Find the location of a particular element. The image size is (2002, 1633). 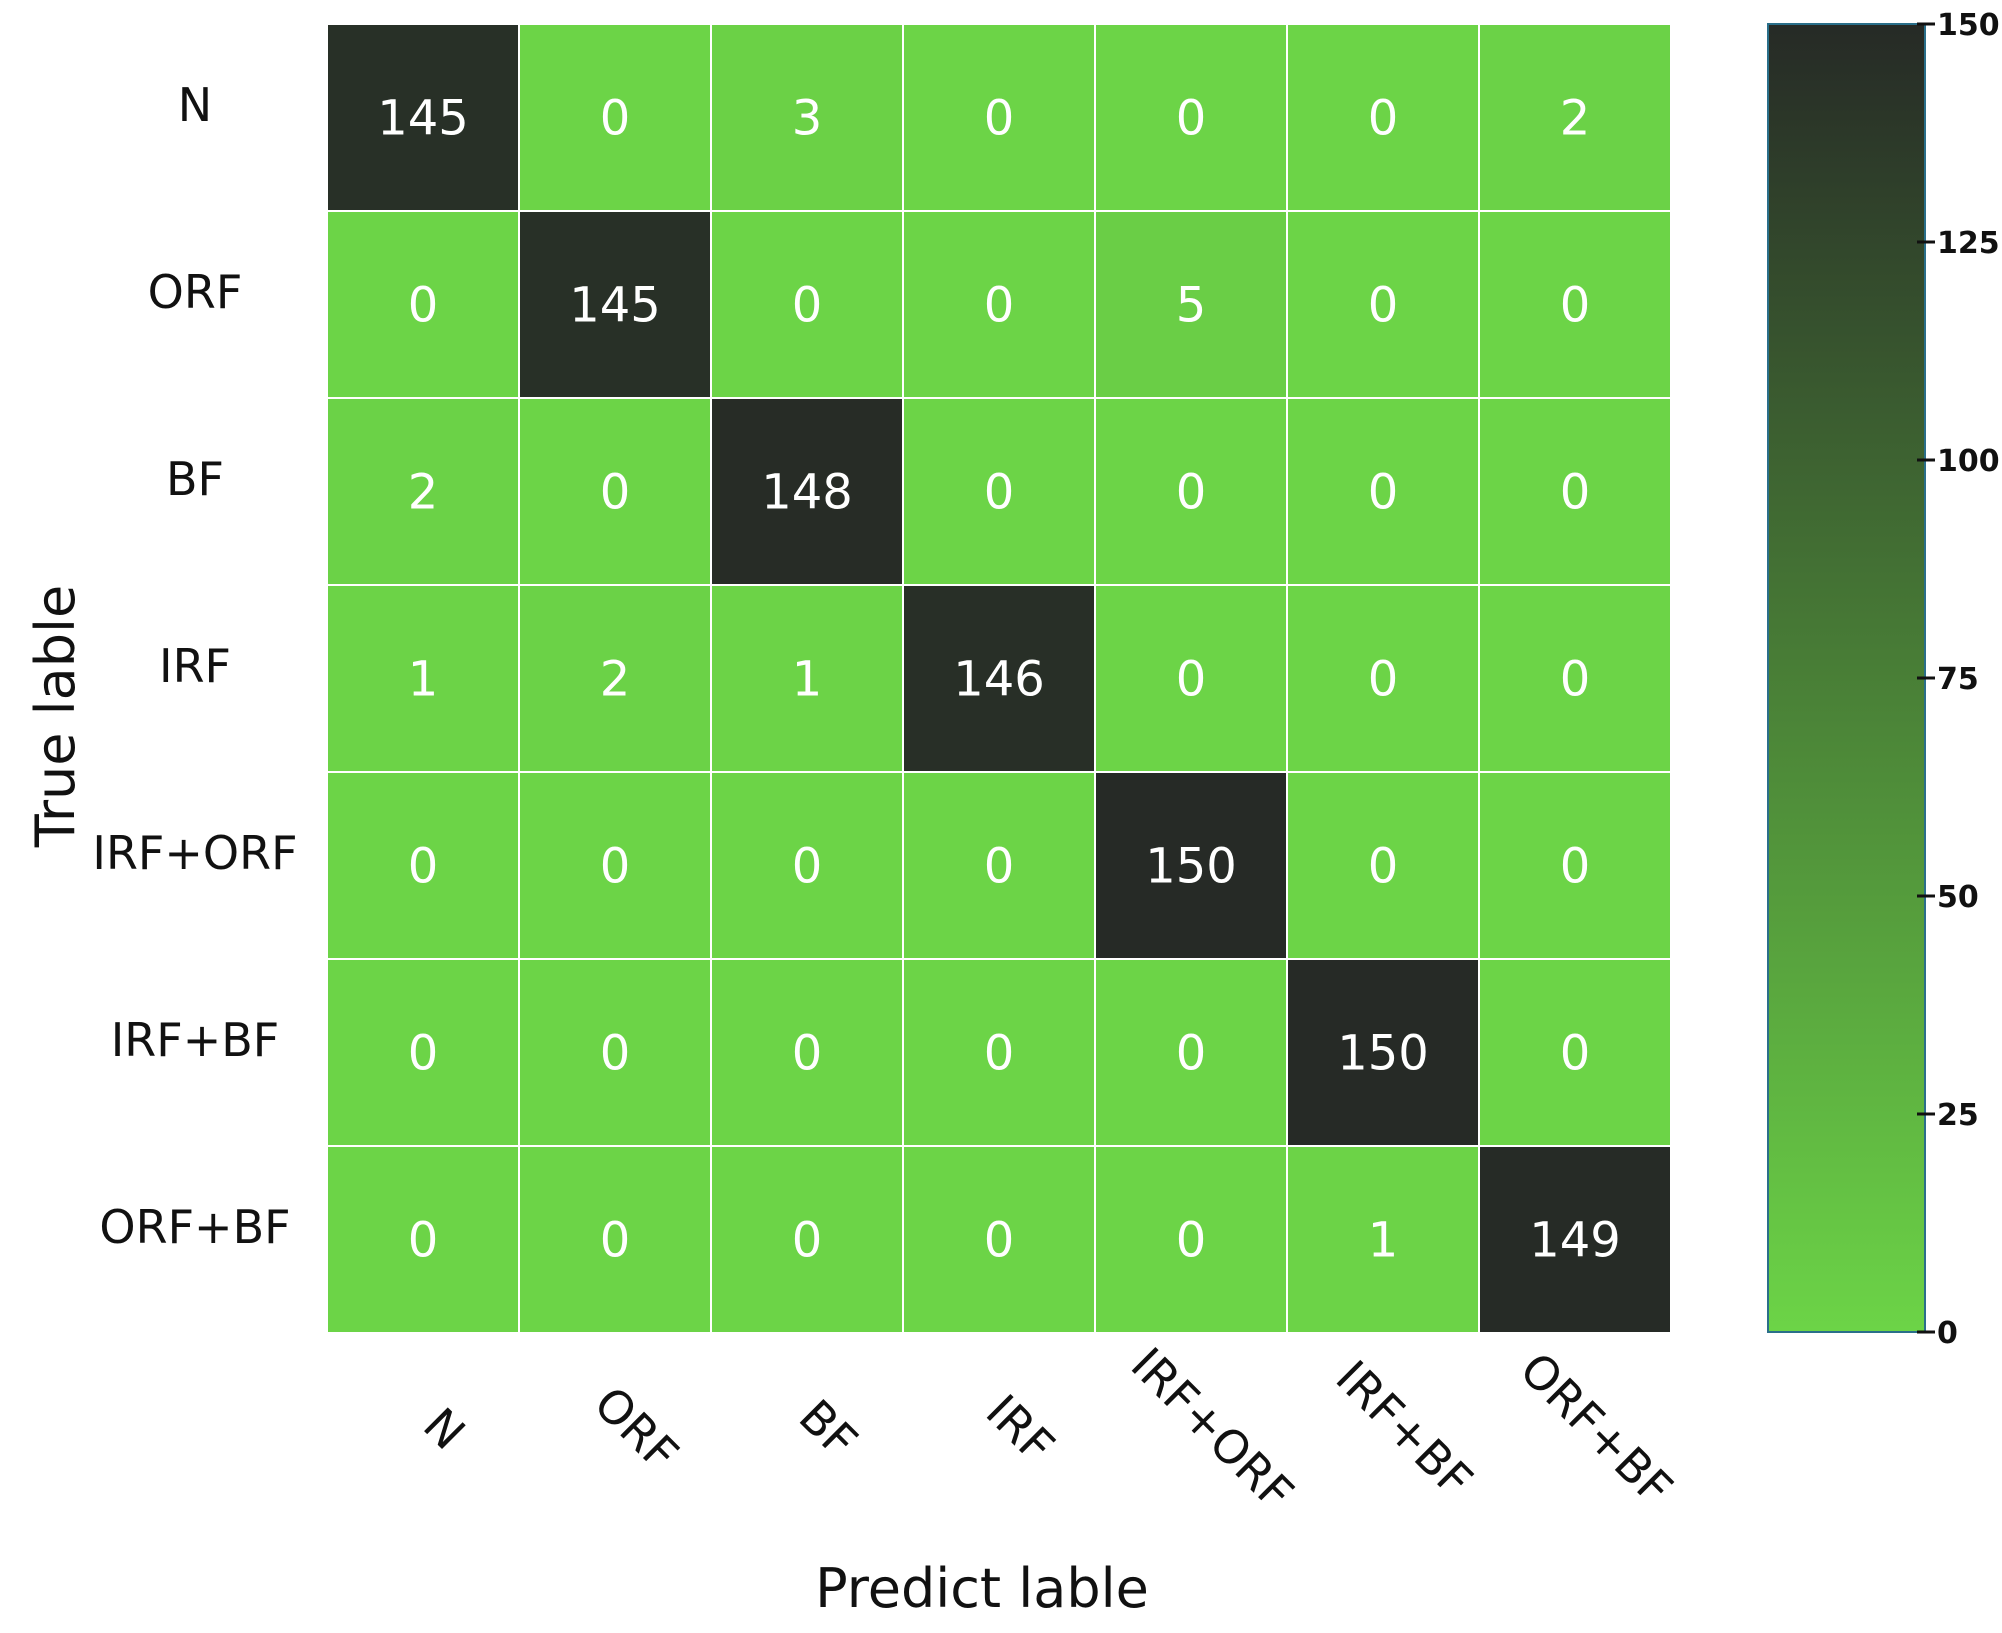

y-tick-label: IRF is located at coordinates (195, 666).